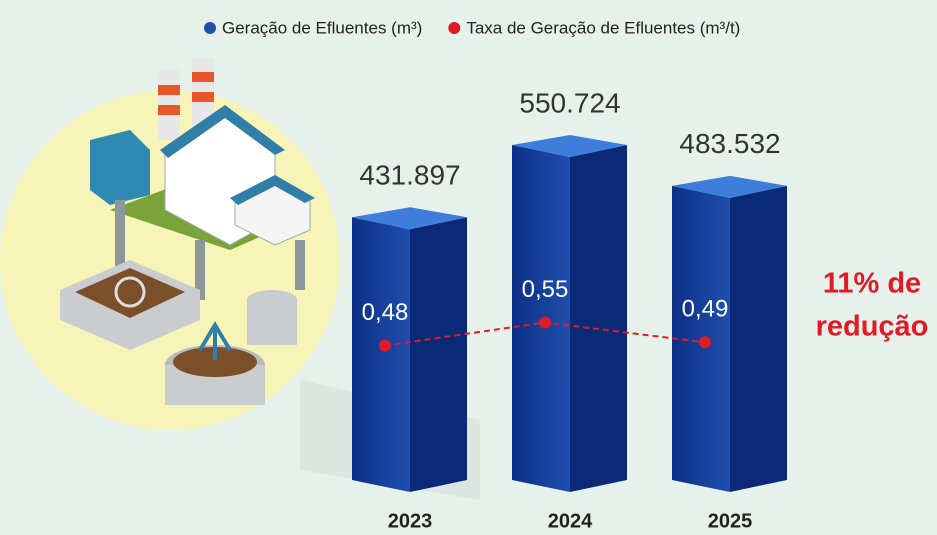 This screenshot has width=937, height=535. I want to click on value-label: 0,55, so click(545, 289).